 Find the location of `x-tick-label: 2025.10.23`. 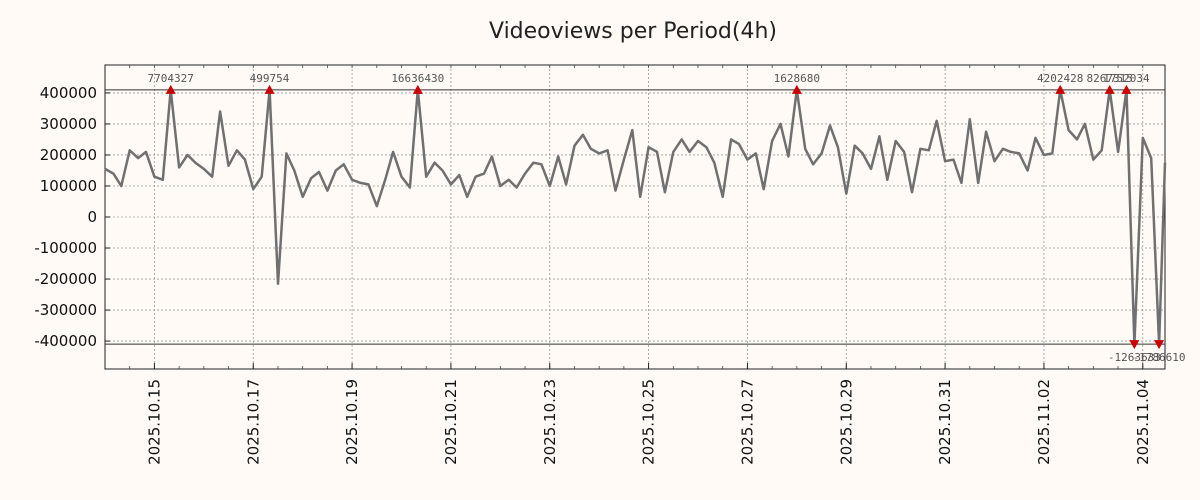

x-tick-label: 2025.10.23 is located at coordinates (550, 422).